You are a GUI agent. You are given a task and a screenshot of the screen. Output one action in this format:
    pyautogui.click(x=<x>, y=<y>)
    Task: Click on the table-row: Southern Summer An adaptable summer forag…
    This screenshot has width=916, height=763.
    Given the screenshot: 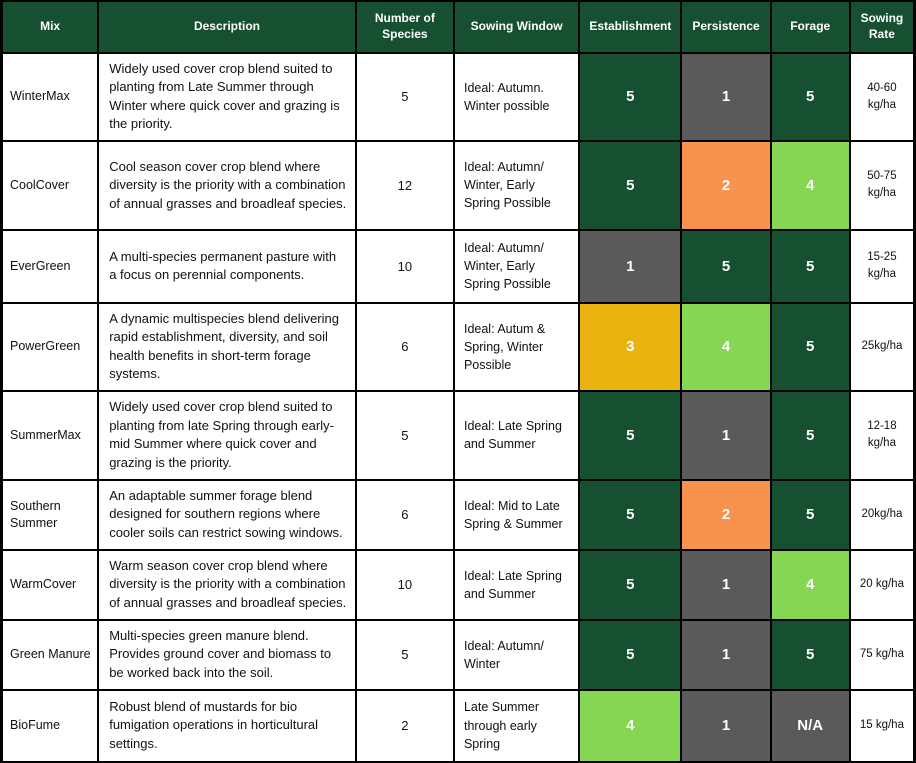 What is the action you would take?
    pyautogui.click(x=458, y=514)
    